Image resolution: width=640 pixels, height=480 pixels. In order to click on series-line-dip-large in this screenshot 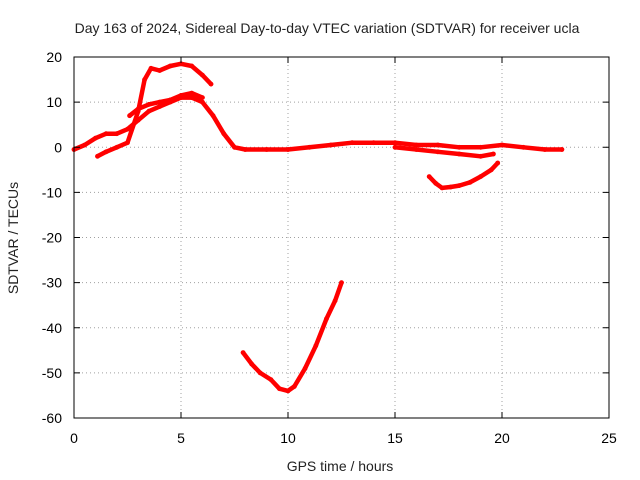, I will do `click(292, 337)`.